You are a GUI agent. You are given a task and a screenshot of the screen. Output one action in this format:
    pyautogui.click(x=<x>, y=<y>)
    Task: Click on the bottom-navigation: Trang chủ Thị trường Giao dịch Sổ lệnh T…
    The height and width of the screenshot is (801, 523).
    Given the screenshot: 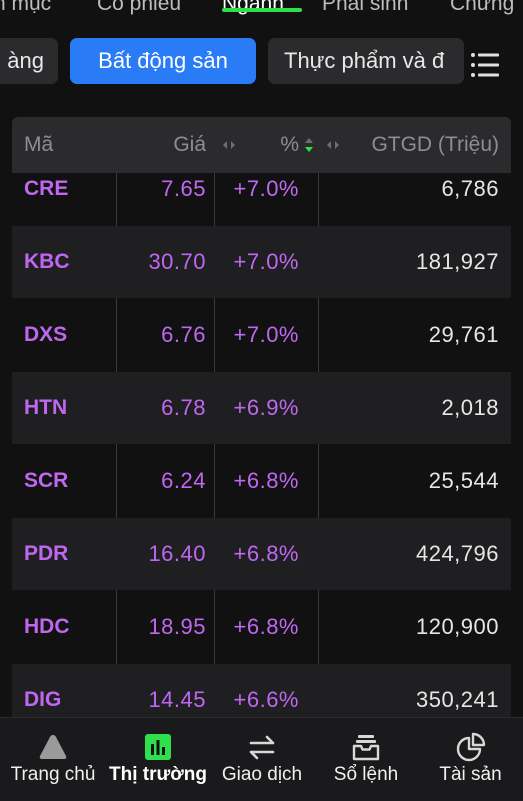 What is the action you would take?
    pyautogui.click(x=261, y=759)
    